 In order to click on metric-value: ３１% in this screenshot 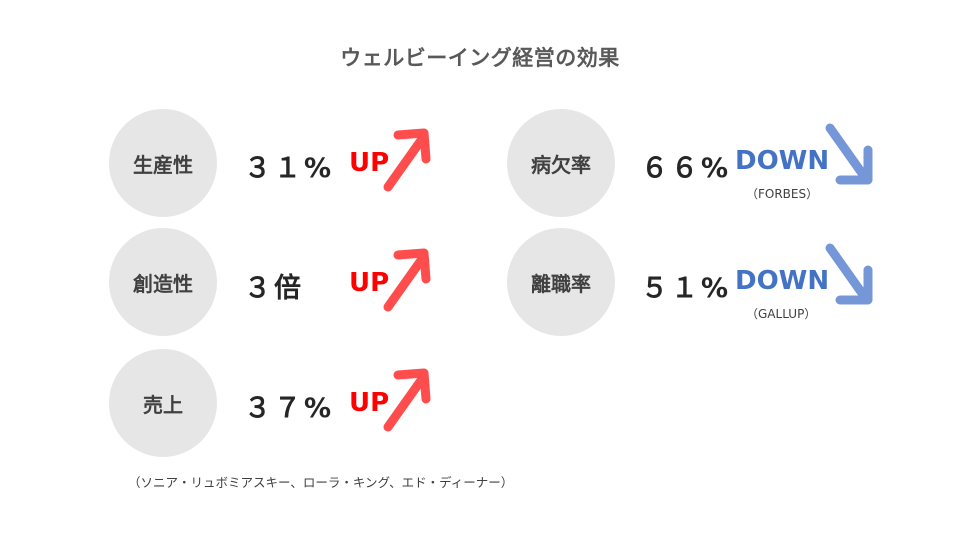, I will do `click(289, 168)`.